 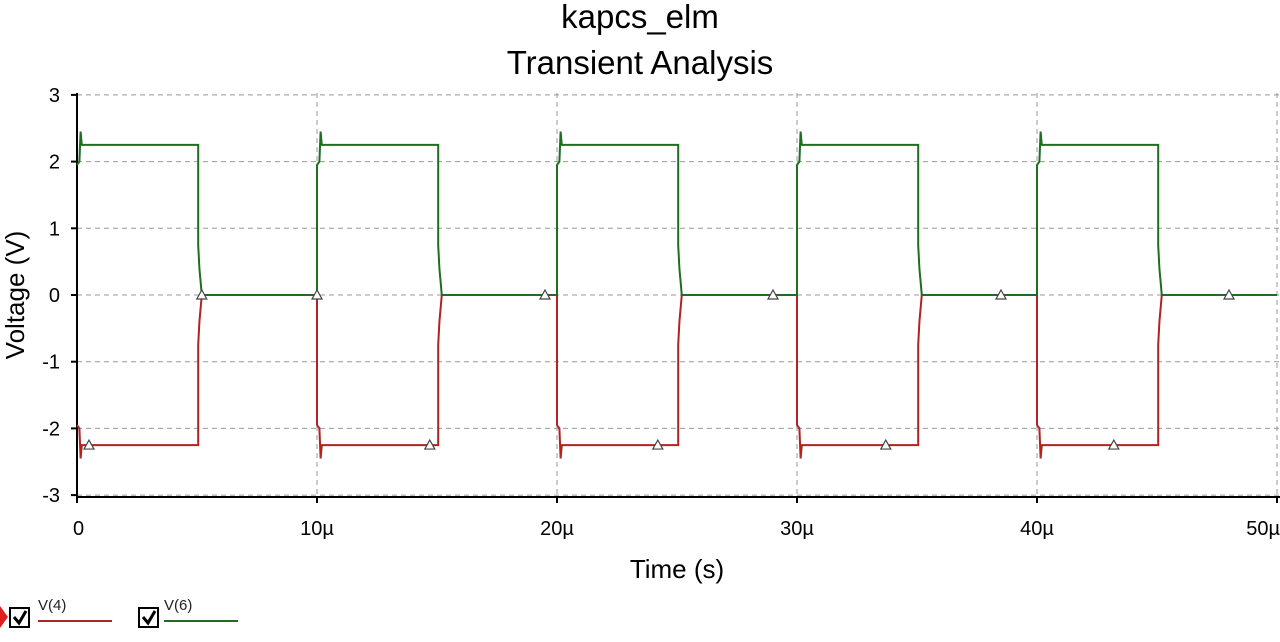 What do you see at coordinates (557, 529) in the screenshot?
I see `x-tick-label: 20µ` at bounding box center [557, 529].